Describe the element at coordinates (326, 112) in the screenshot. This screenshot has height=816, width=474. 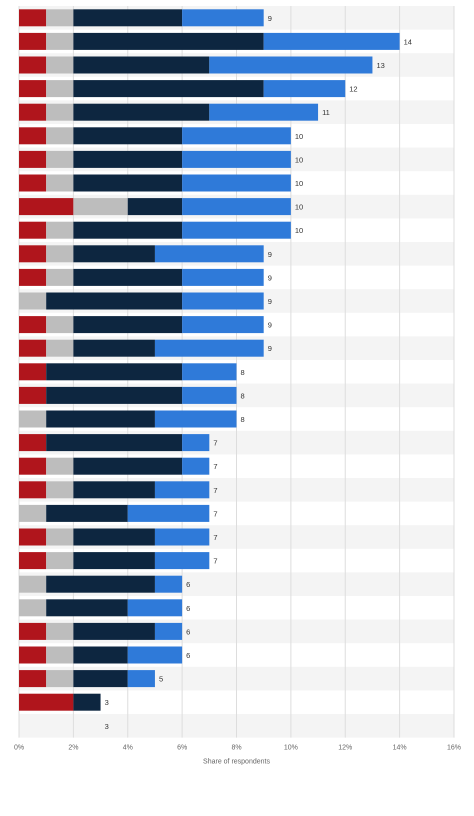
I see `data-label: 11` at that location.